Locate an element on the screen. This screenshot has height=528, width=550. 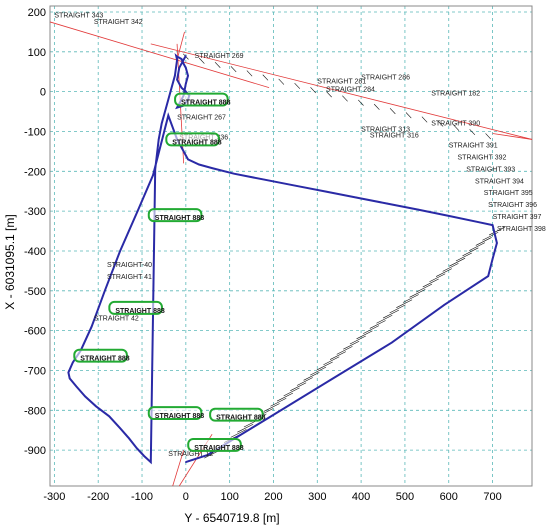
y-tick-label: -300 is located at coordinates (35, 212).